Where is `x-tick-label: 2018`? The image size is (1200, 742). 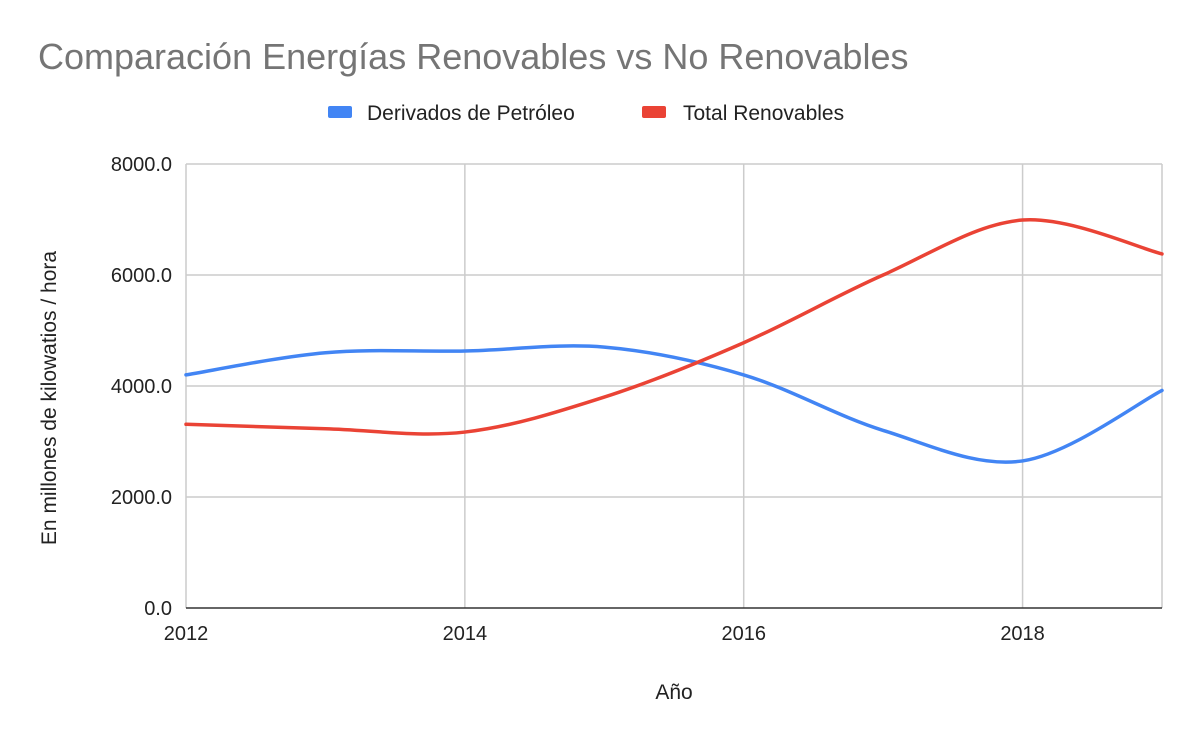
x-tick-label: 2018 is located at coordinates (1022, 634).